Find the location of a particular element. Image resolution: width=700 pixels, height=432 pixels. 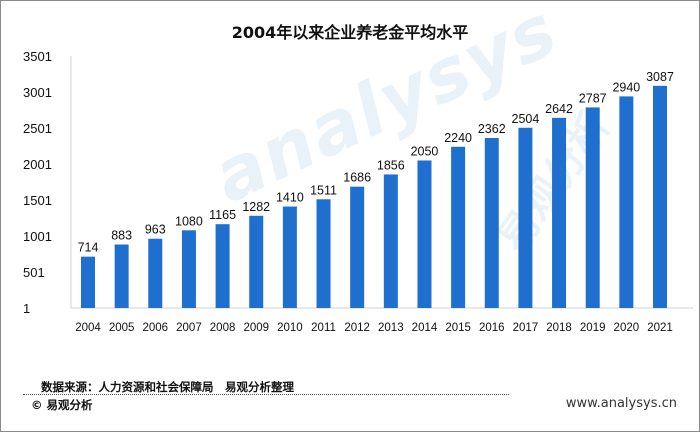

data-label: 1410 is located at coordinates (290, 198).